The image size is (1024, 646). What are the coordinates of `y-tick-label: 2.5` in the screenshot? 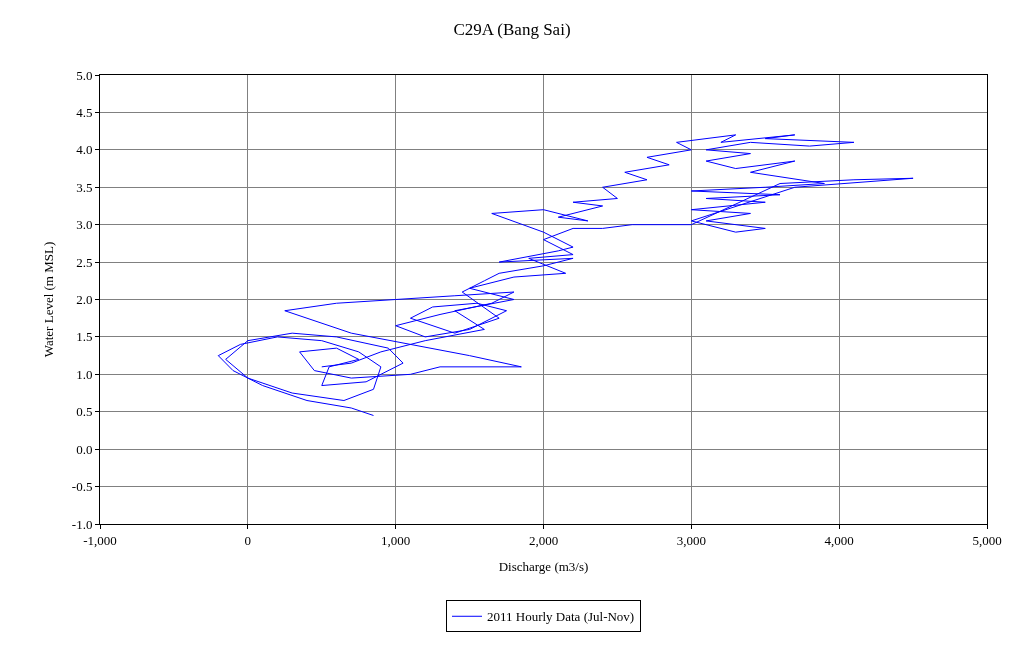 It's located at (84, 262).